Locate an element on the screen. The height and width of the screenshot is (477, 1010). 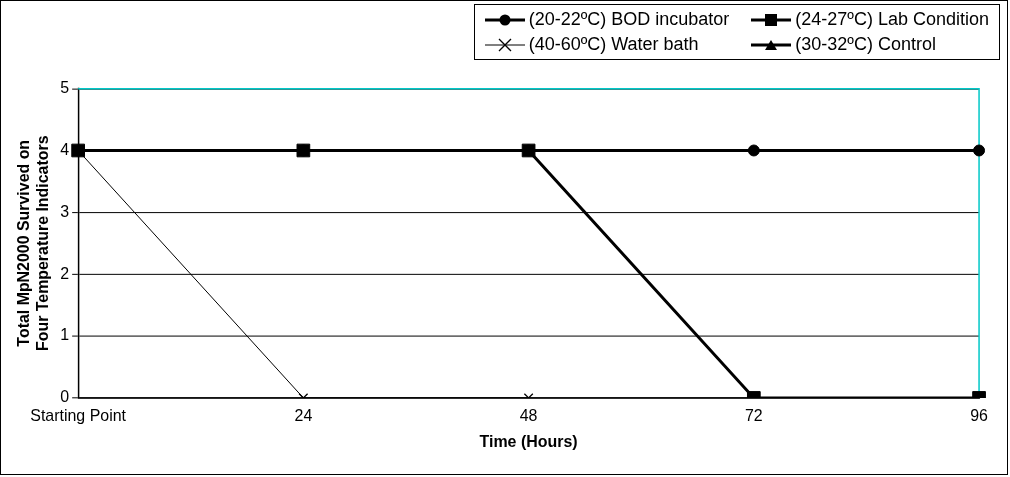
legend-label: (24-27ºC) Lab Condition is located at coordinates (892, 19).